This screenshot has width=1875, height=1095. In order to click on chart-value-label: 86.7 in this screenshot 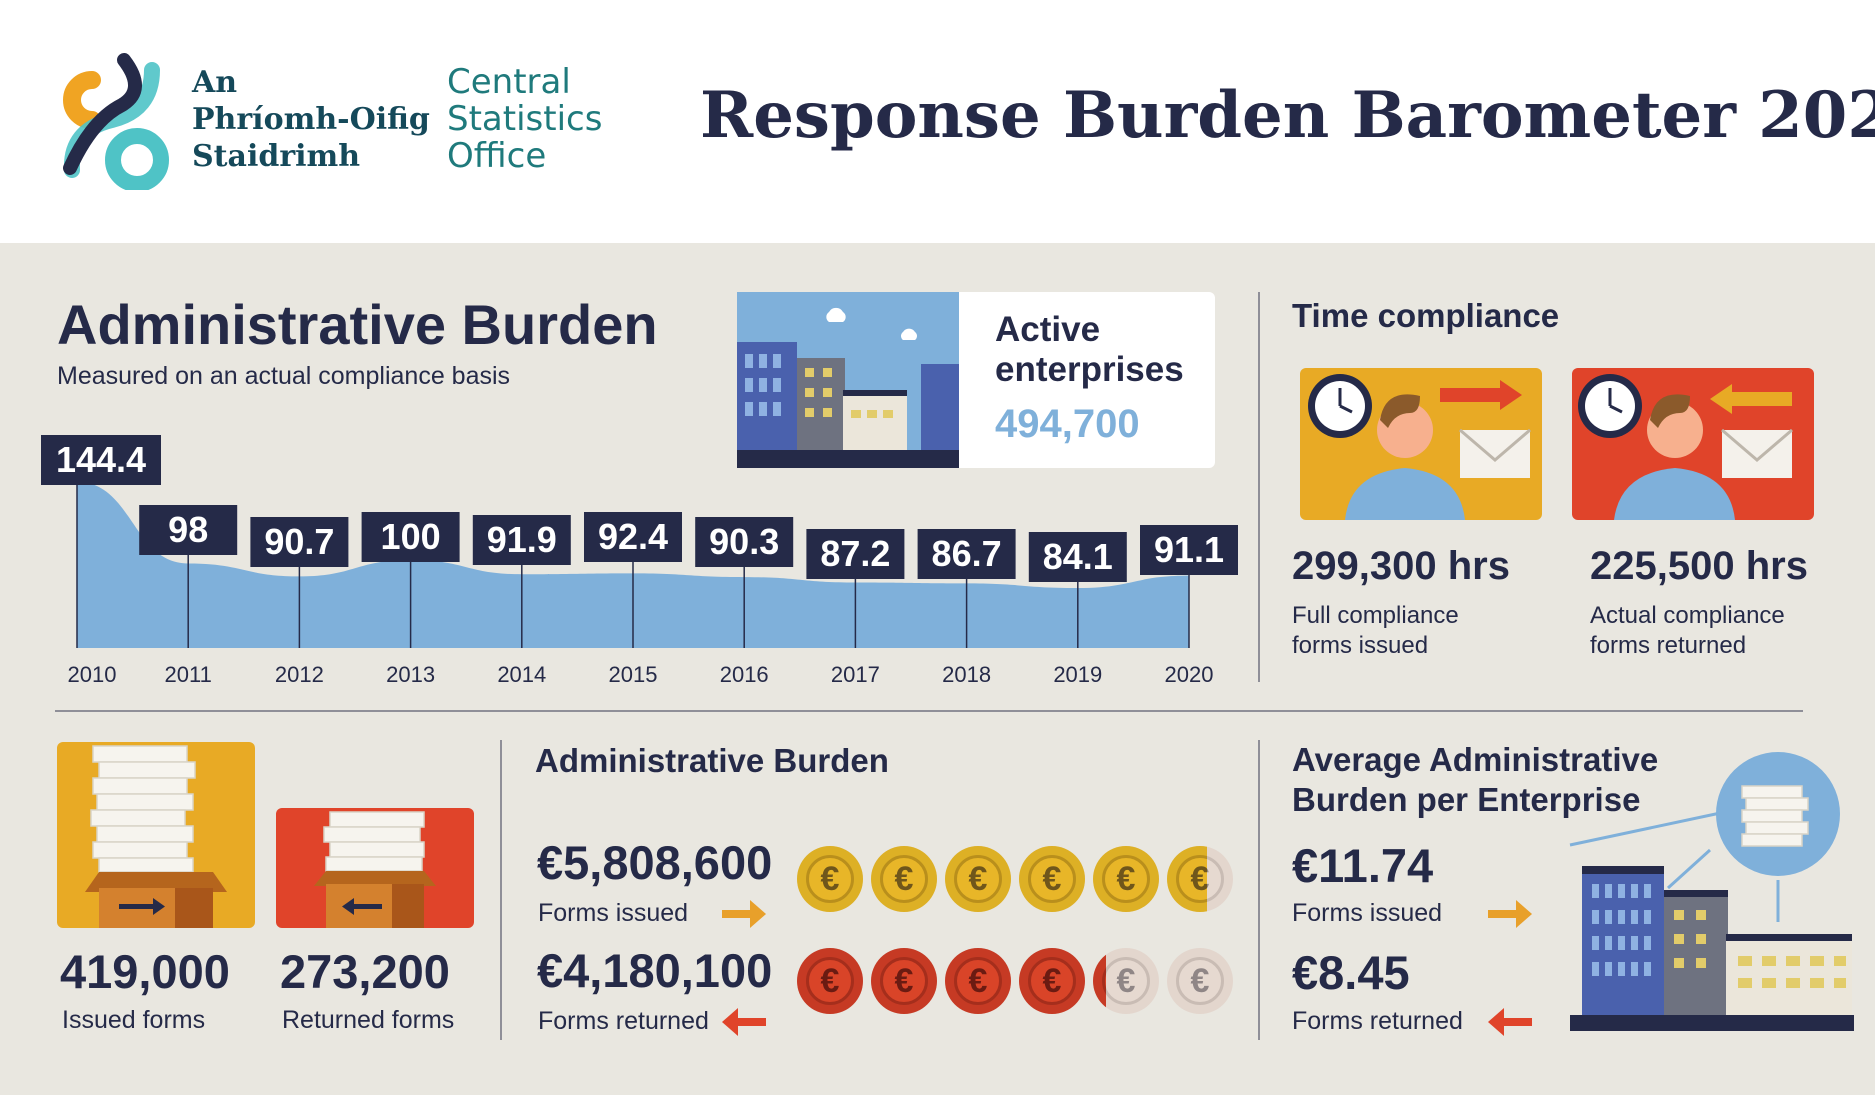, I will do `click(967, 553)`.